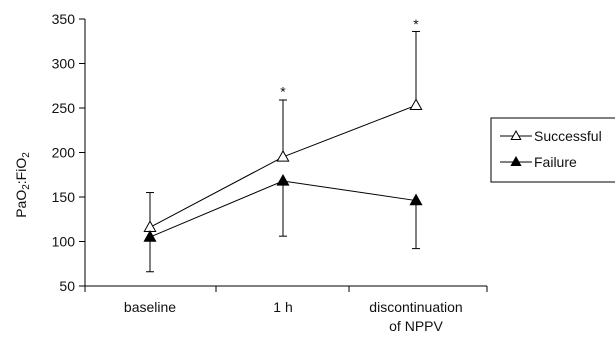 This screenshot has height=337, width=615. I want to click on x-category-label: discontinuation of NPPV, so click(415, 316).